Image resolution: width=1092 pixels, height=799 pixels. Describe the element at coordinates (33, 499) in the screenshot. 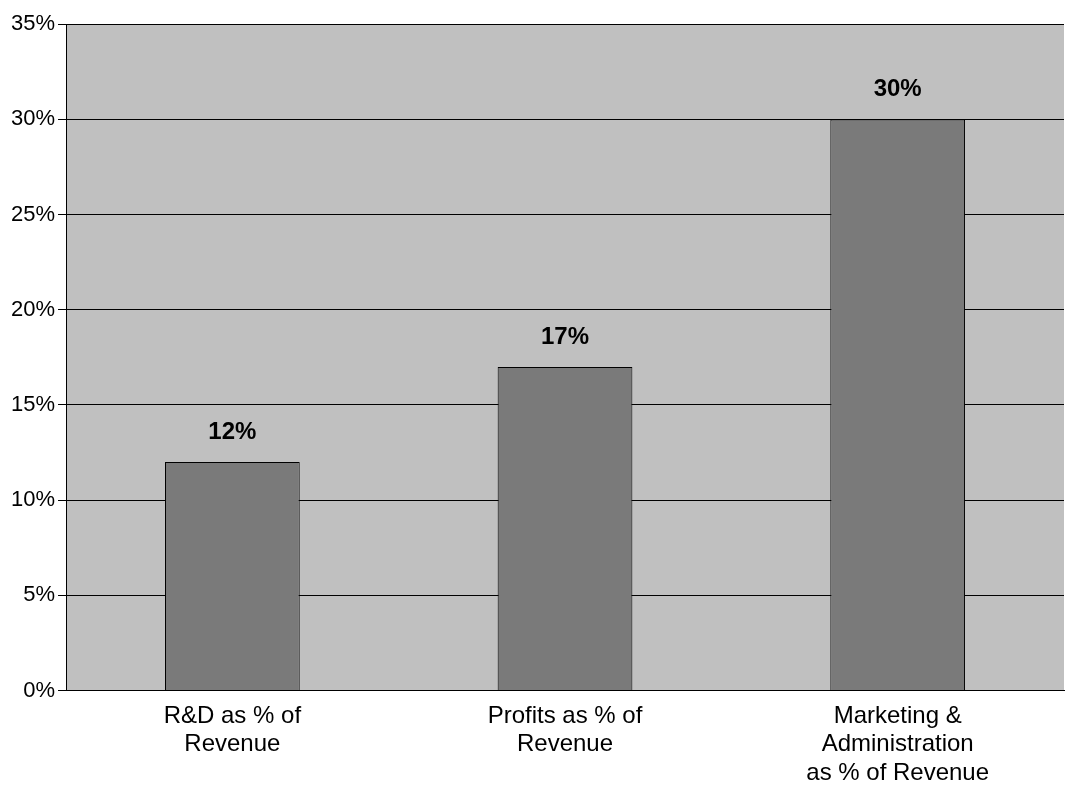

I see `y-tick-label: 10%` at that location.